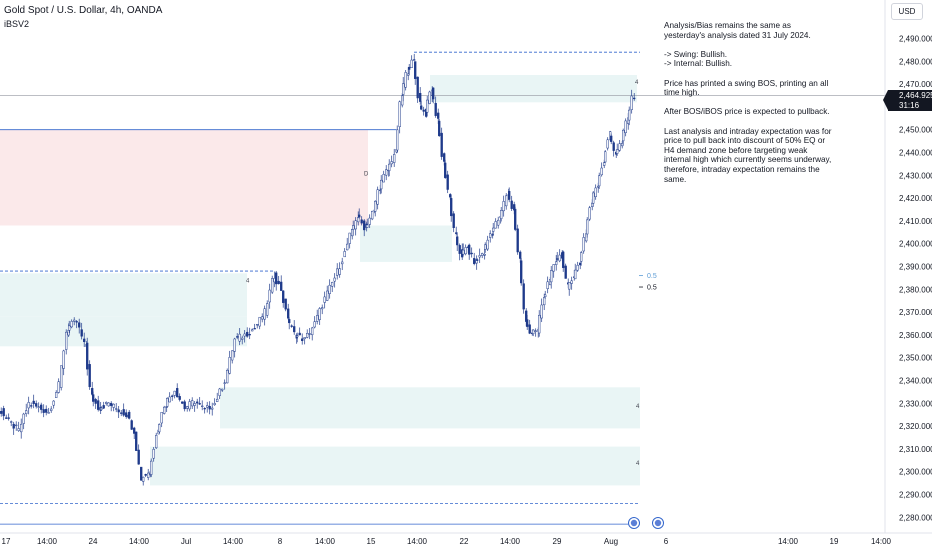 The width and height of the screenshot is (932, 550). I want to click on y-tick-label: 2,310.000, so click(915, 449).